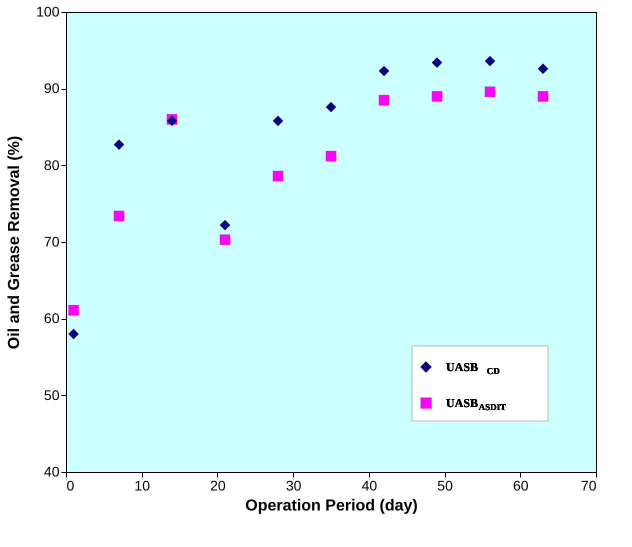  I want to click on legend-label: UASB CD, so click(473, 368).